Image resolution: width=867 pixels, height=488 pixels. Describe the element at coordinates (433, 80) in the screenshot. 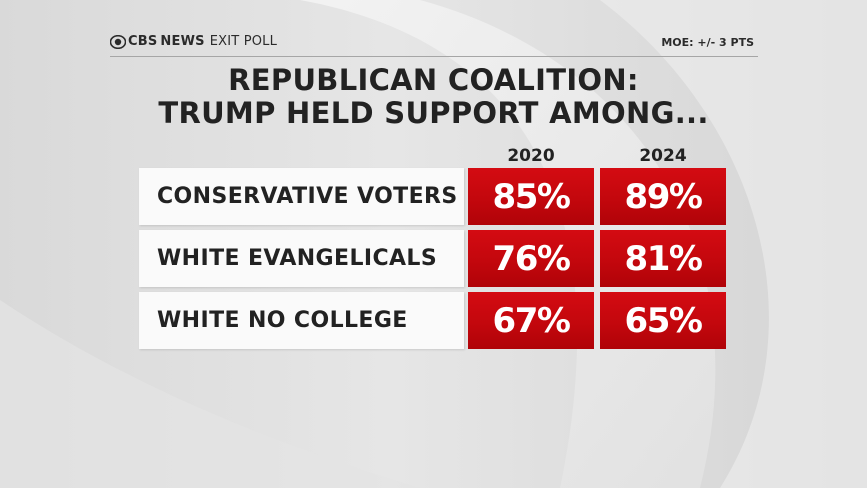

I see `title-line-1: REPUBLICAN COALITION:` at that location.